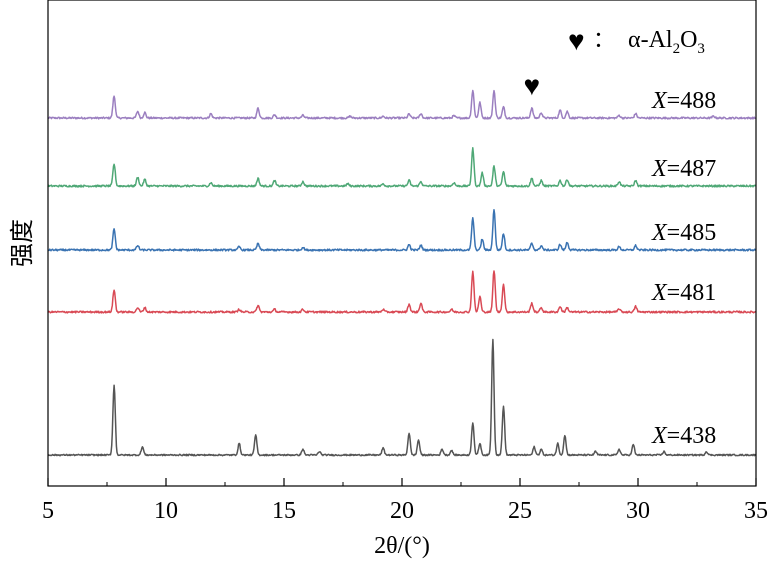  What do you see at coordinates (692, 233) in the screenshot?
I see `series-label-value: =485` at bounding box center [692, 233].